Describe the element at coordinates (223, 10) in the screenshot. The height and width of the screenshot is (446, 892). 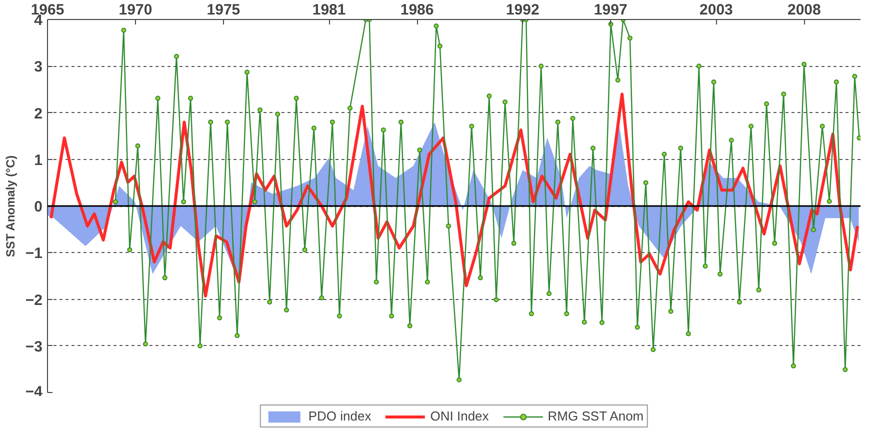
I see `x-tick-label: 1975` at that location.